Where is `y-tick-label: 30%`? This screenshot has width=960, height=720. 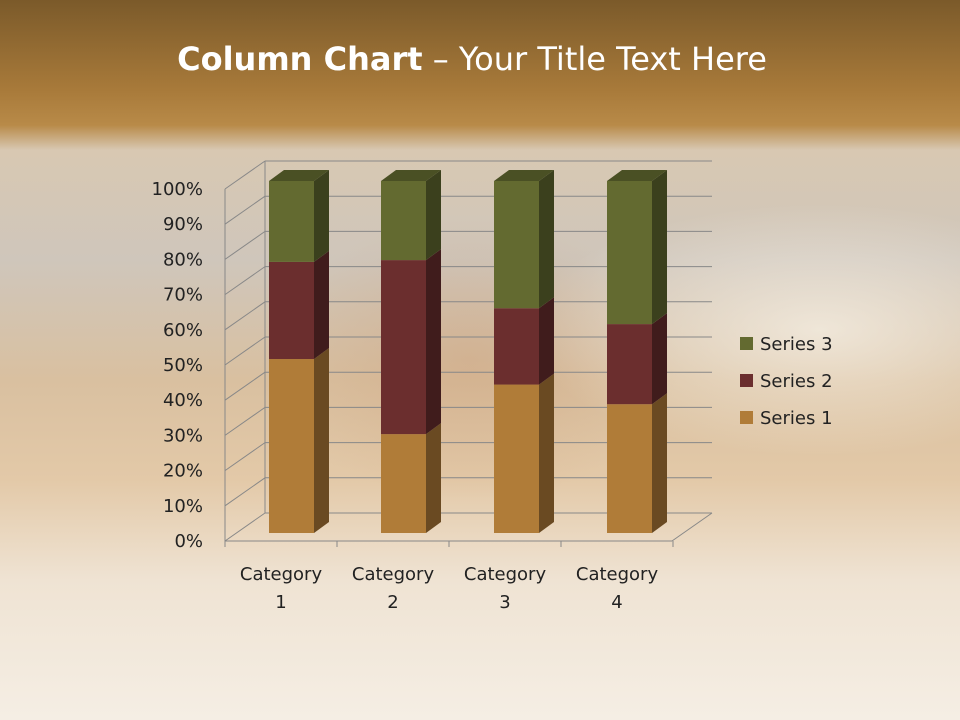
y-tick-label: 30% is located at coordinates (183, 435).